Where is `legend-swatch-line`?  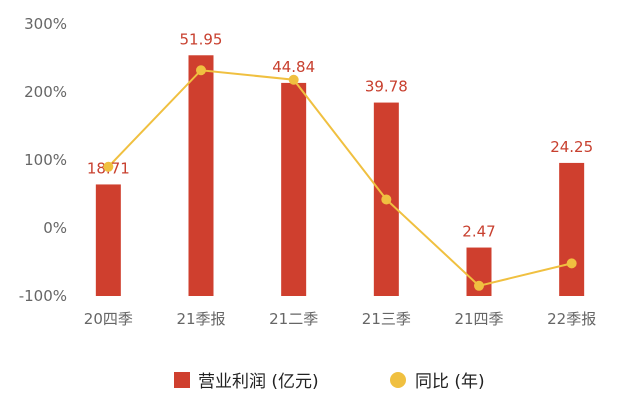
legend-swatch-line is located at coordinates (398, 380).